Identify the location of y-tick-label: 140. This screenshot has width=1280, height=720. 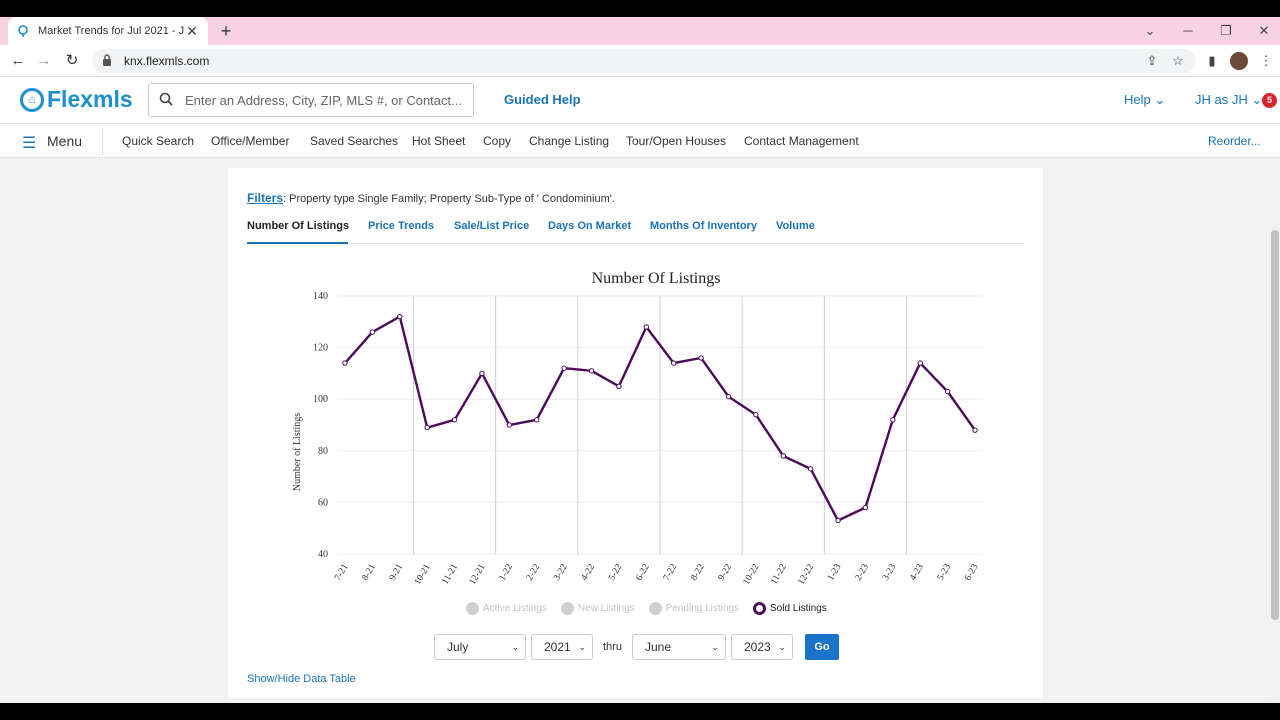
(320, 296).